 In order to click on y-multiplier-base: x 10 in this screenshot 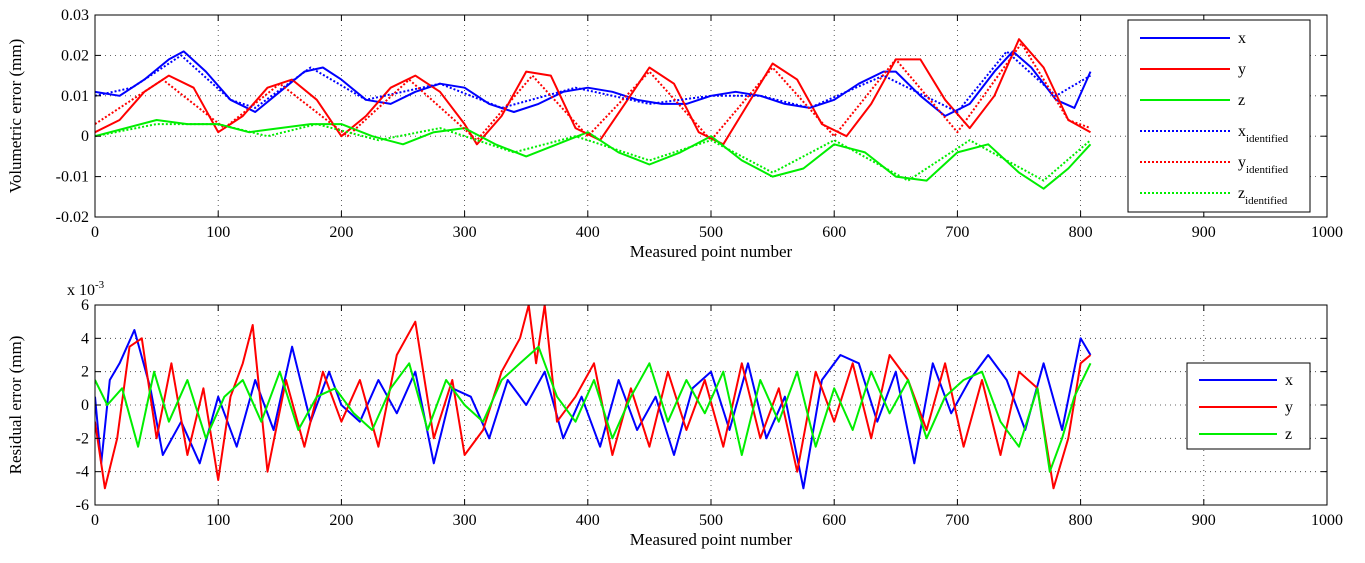, I will do `click(81, 290)`.